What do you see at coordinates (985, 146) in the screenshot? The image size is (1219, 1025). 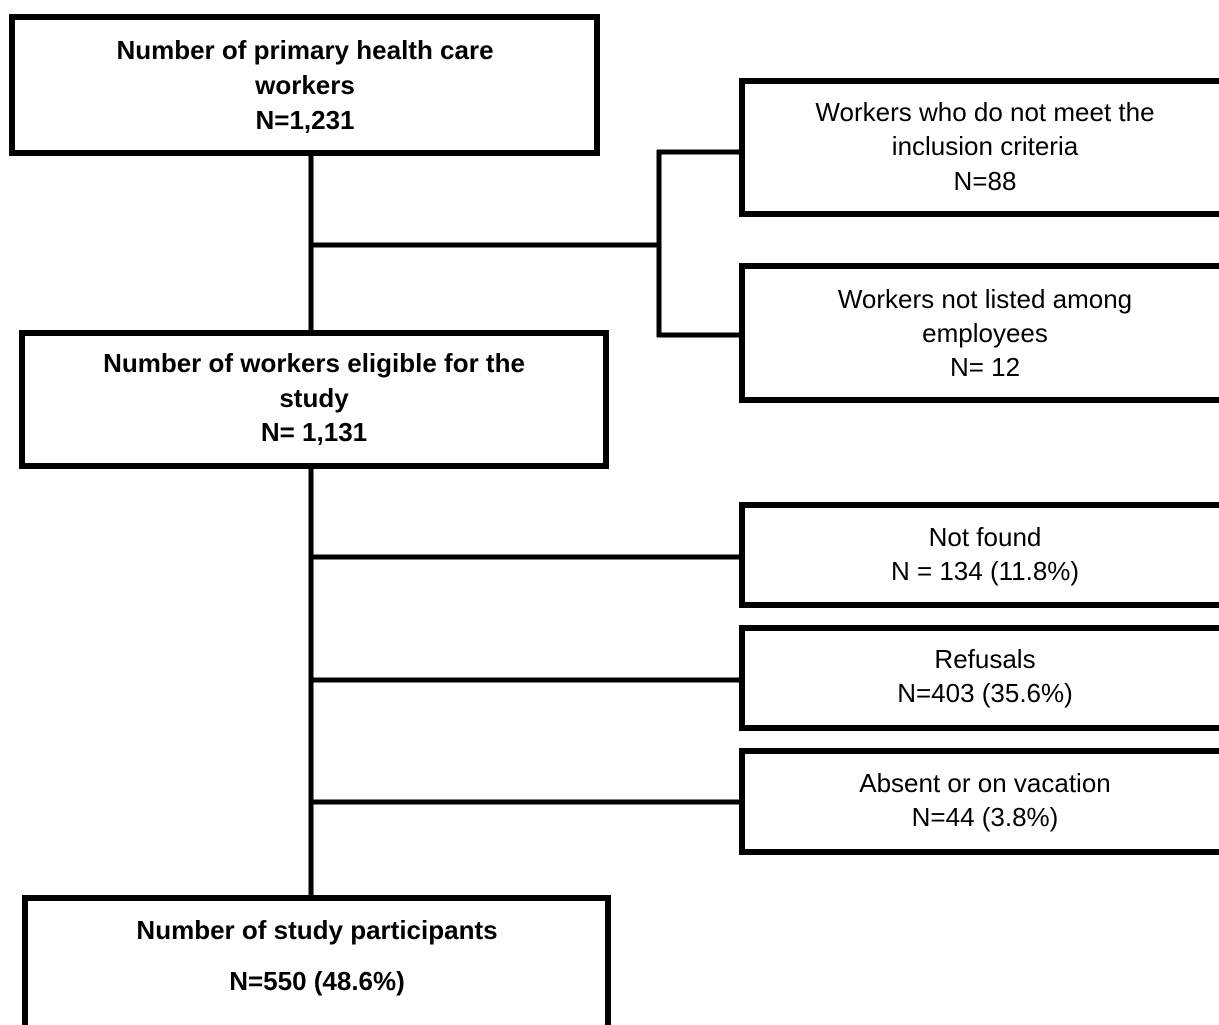 I see `node-label: inclusion criteria` at bounding box center [985, 146].